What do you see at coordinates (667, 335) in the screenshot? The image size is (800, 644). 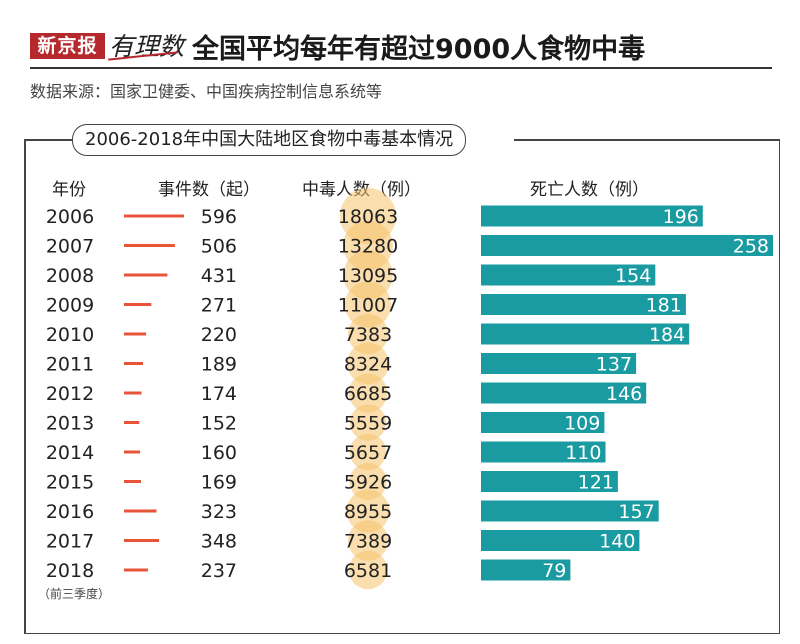 I see `deaths-value: 184` at bounding box center [667, 335].